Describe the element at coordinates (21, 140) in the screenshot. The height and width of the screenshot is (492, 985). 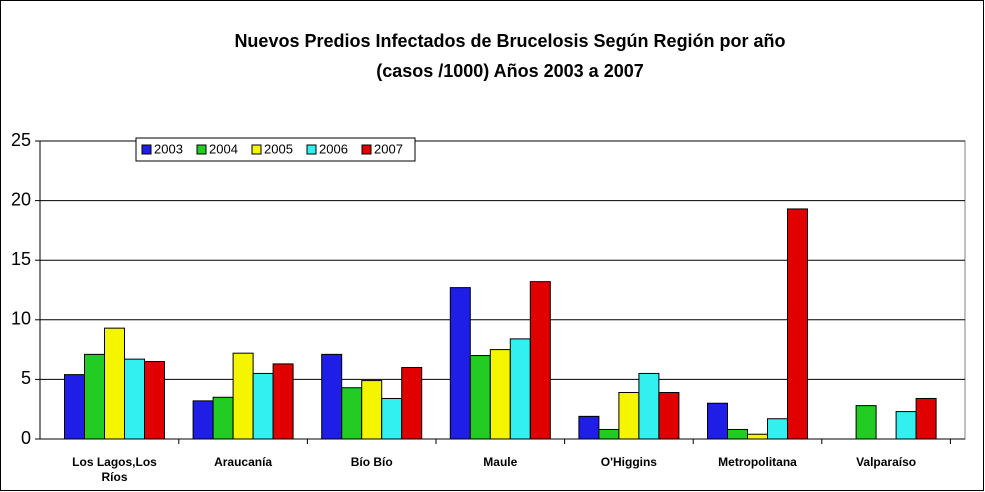
I see `y-tick-label: 25` at that location.